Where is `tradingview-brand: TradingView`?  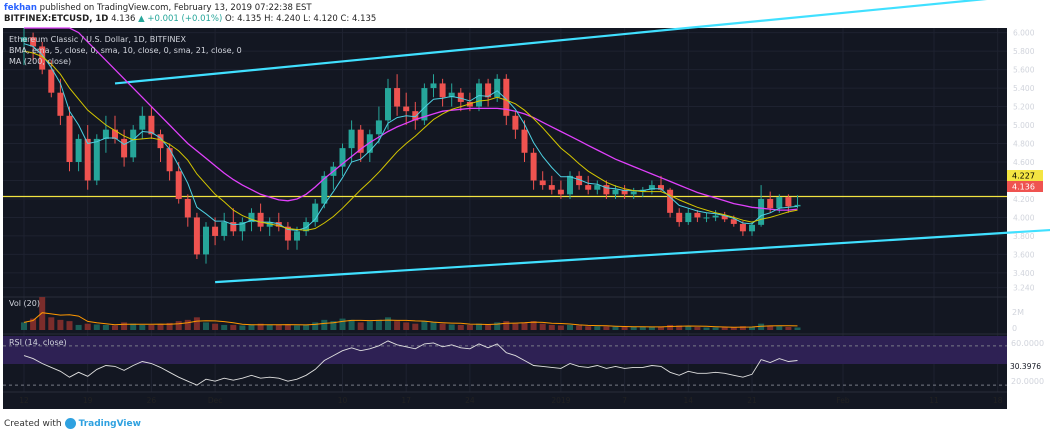 tradingview-brand: TradingView is located at coordinates (109, 423).